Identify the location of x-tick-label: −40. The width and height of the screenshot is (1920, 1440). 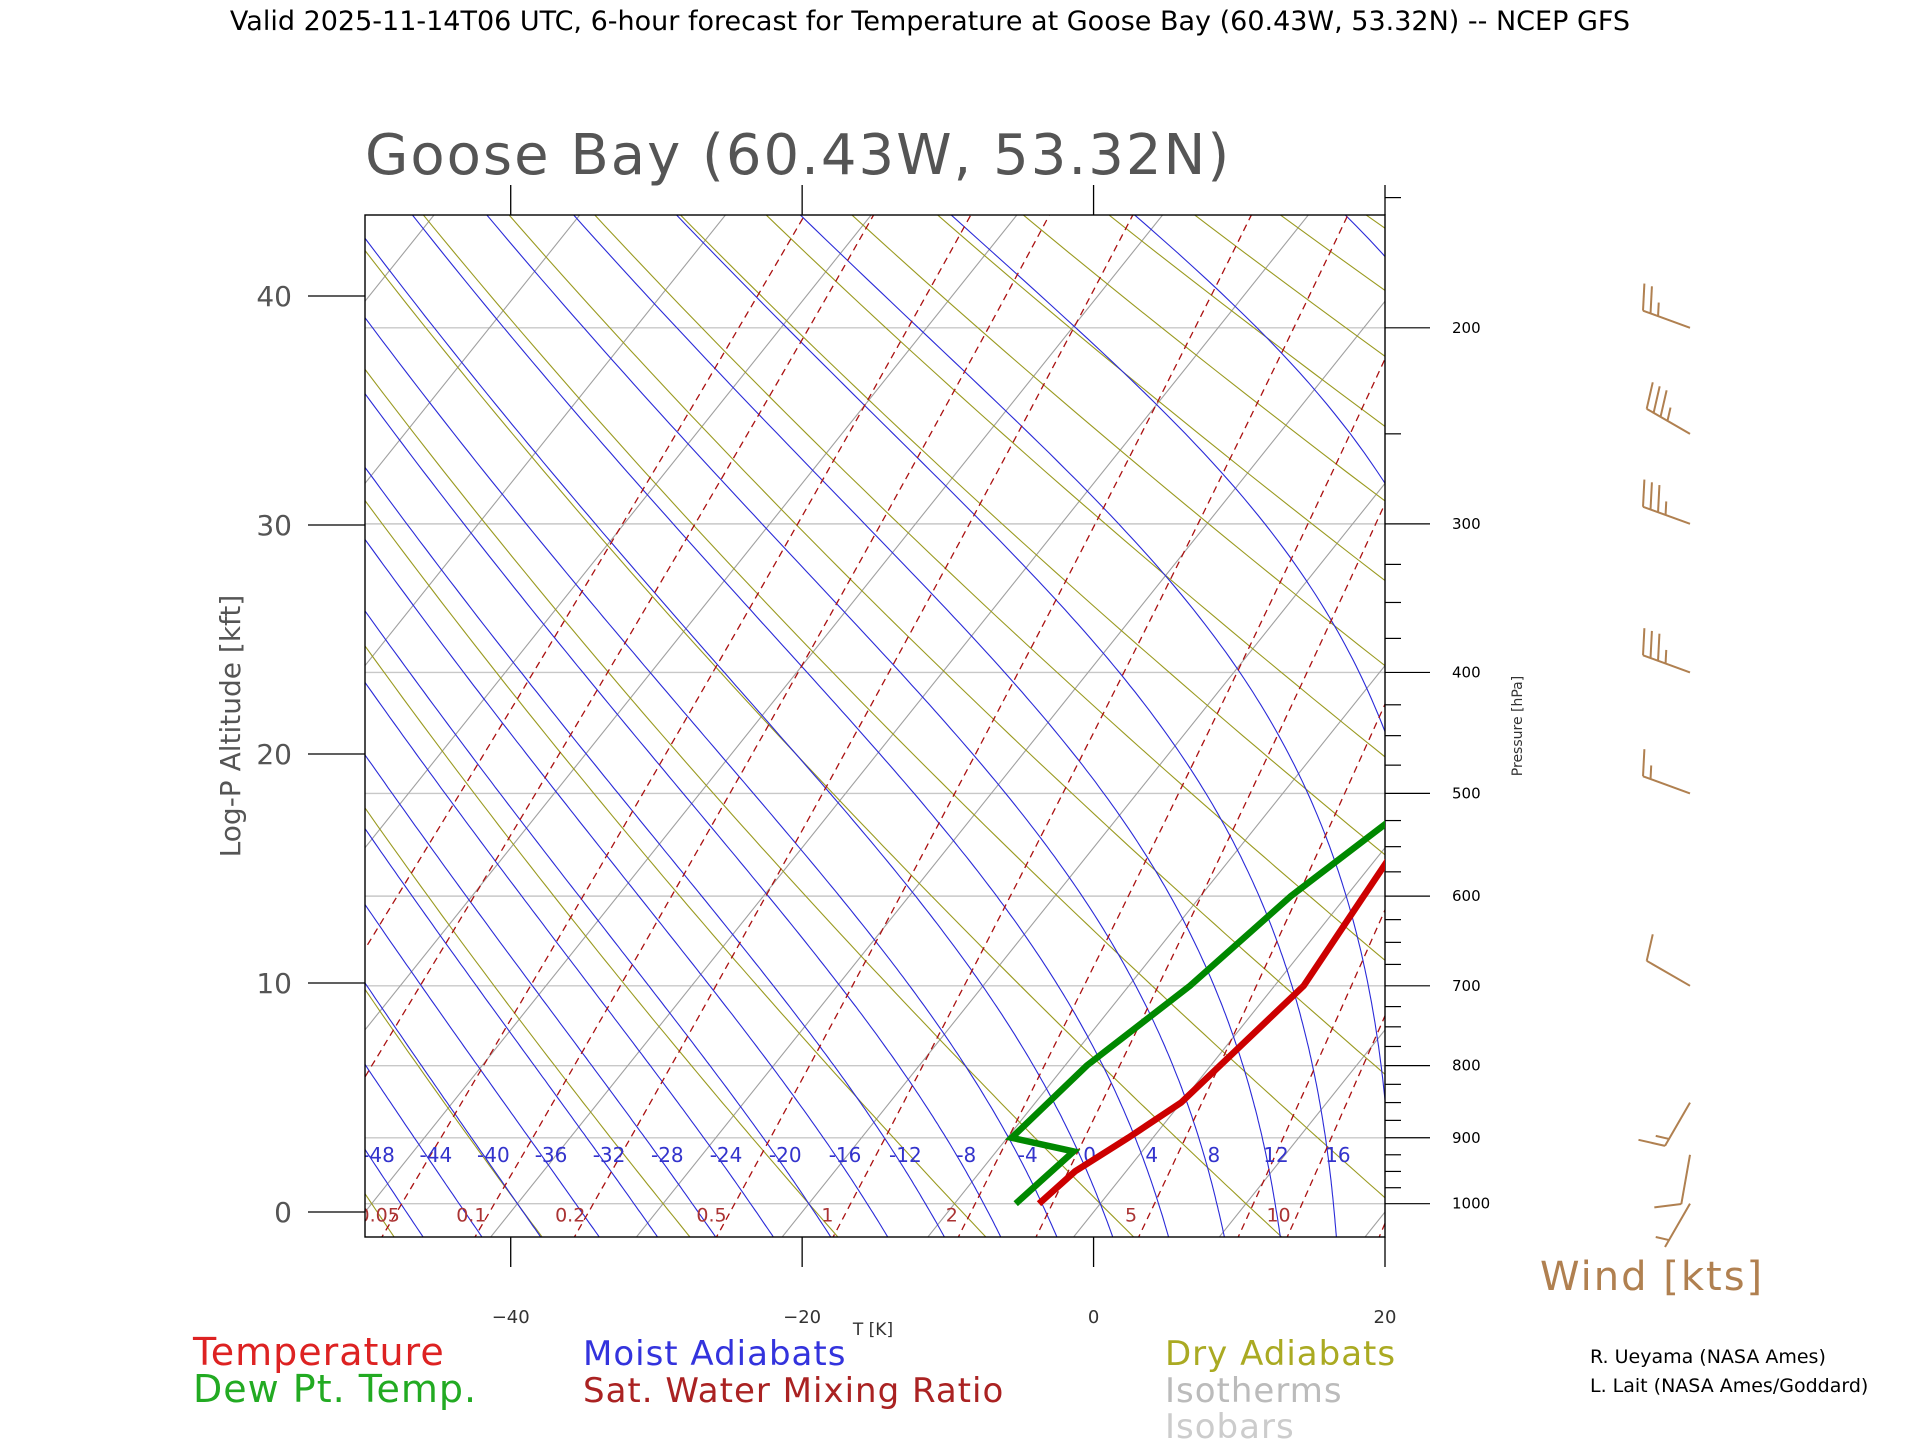
(511, 1317).